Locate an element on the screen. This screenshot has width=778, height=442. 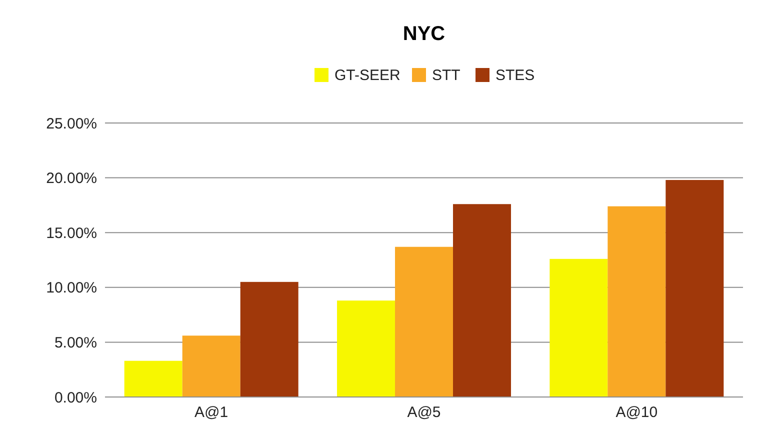
y-tick-label: 5.00% is located at coordinates (75, 343).